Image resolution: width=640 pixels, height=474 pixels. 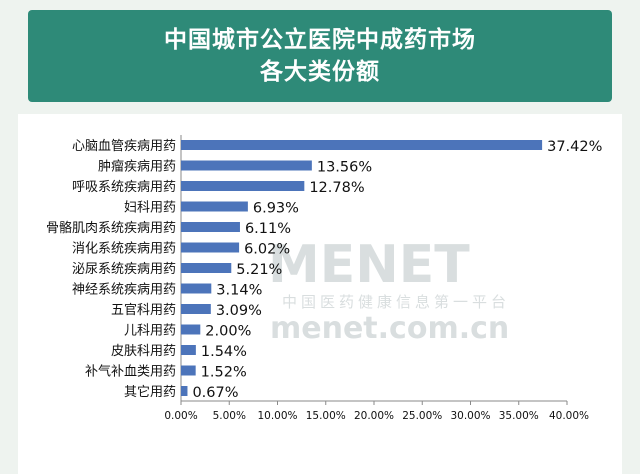 What do you see at coordinates (574, 147) in the screenshot?
I see `data-label: 37.42%` at bounding box center [574, 147].